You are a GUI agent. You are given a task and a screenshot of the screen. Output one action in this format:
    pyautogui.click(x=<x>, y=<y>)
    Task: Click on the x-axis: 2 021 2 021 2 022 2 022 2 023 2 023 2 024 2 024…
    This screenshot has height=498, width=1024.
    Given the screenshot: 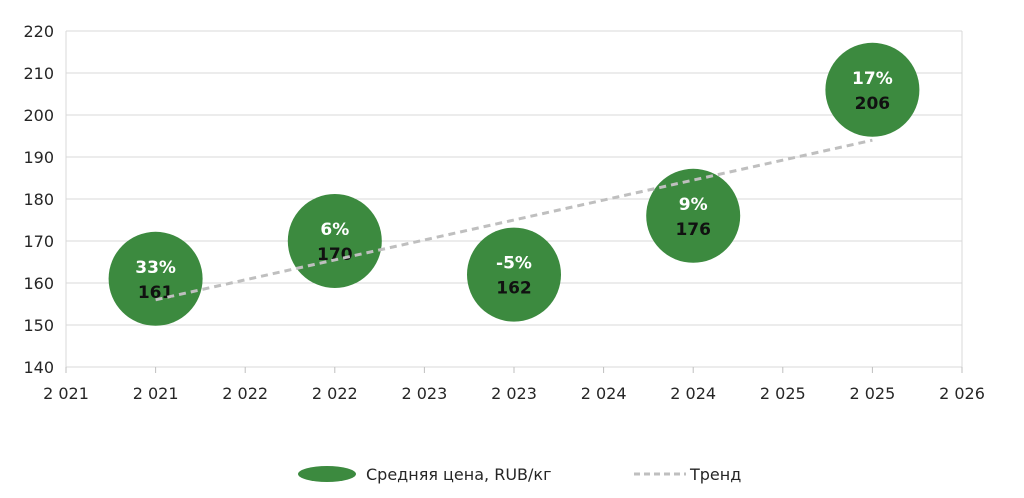 What is the action you would take?
    pyautogui.click(x=514, y=385)
    